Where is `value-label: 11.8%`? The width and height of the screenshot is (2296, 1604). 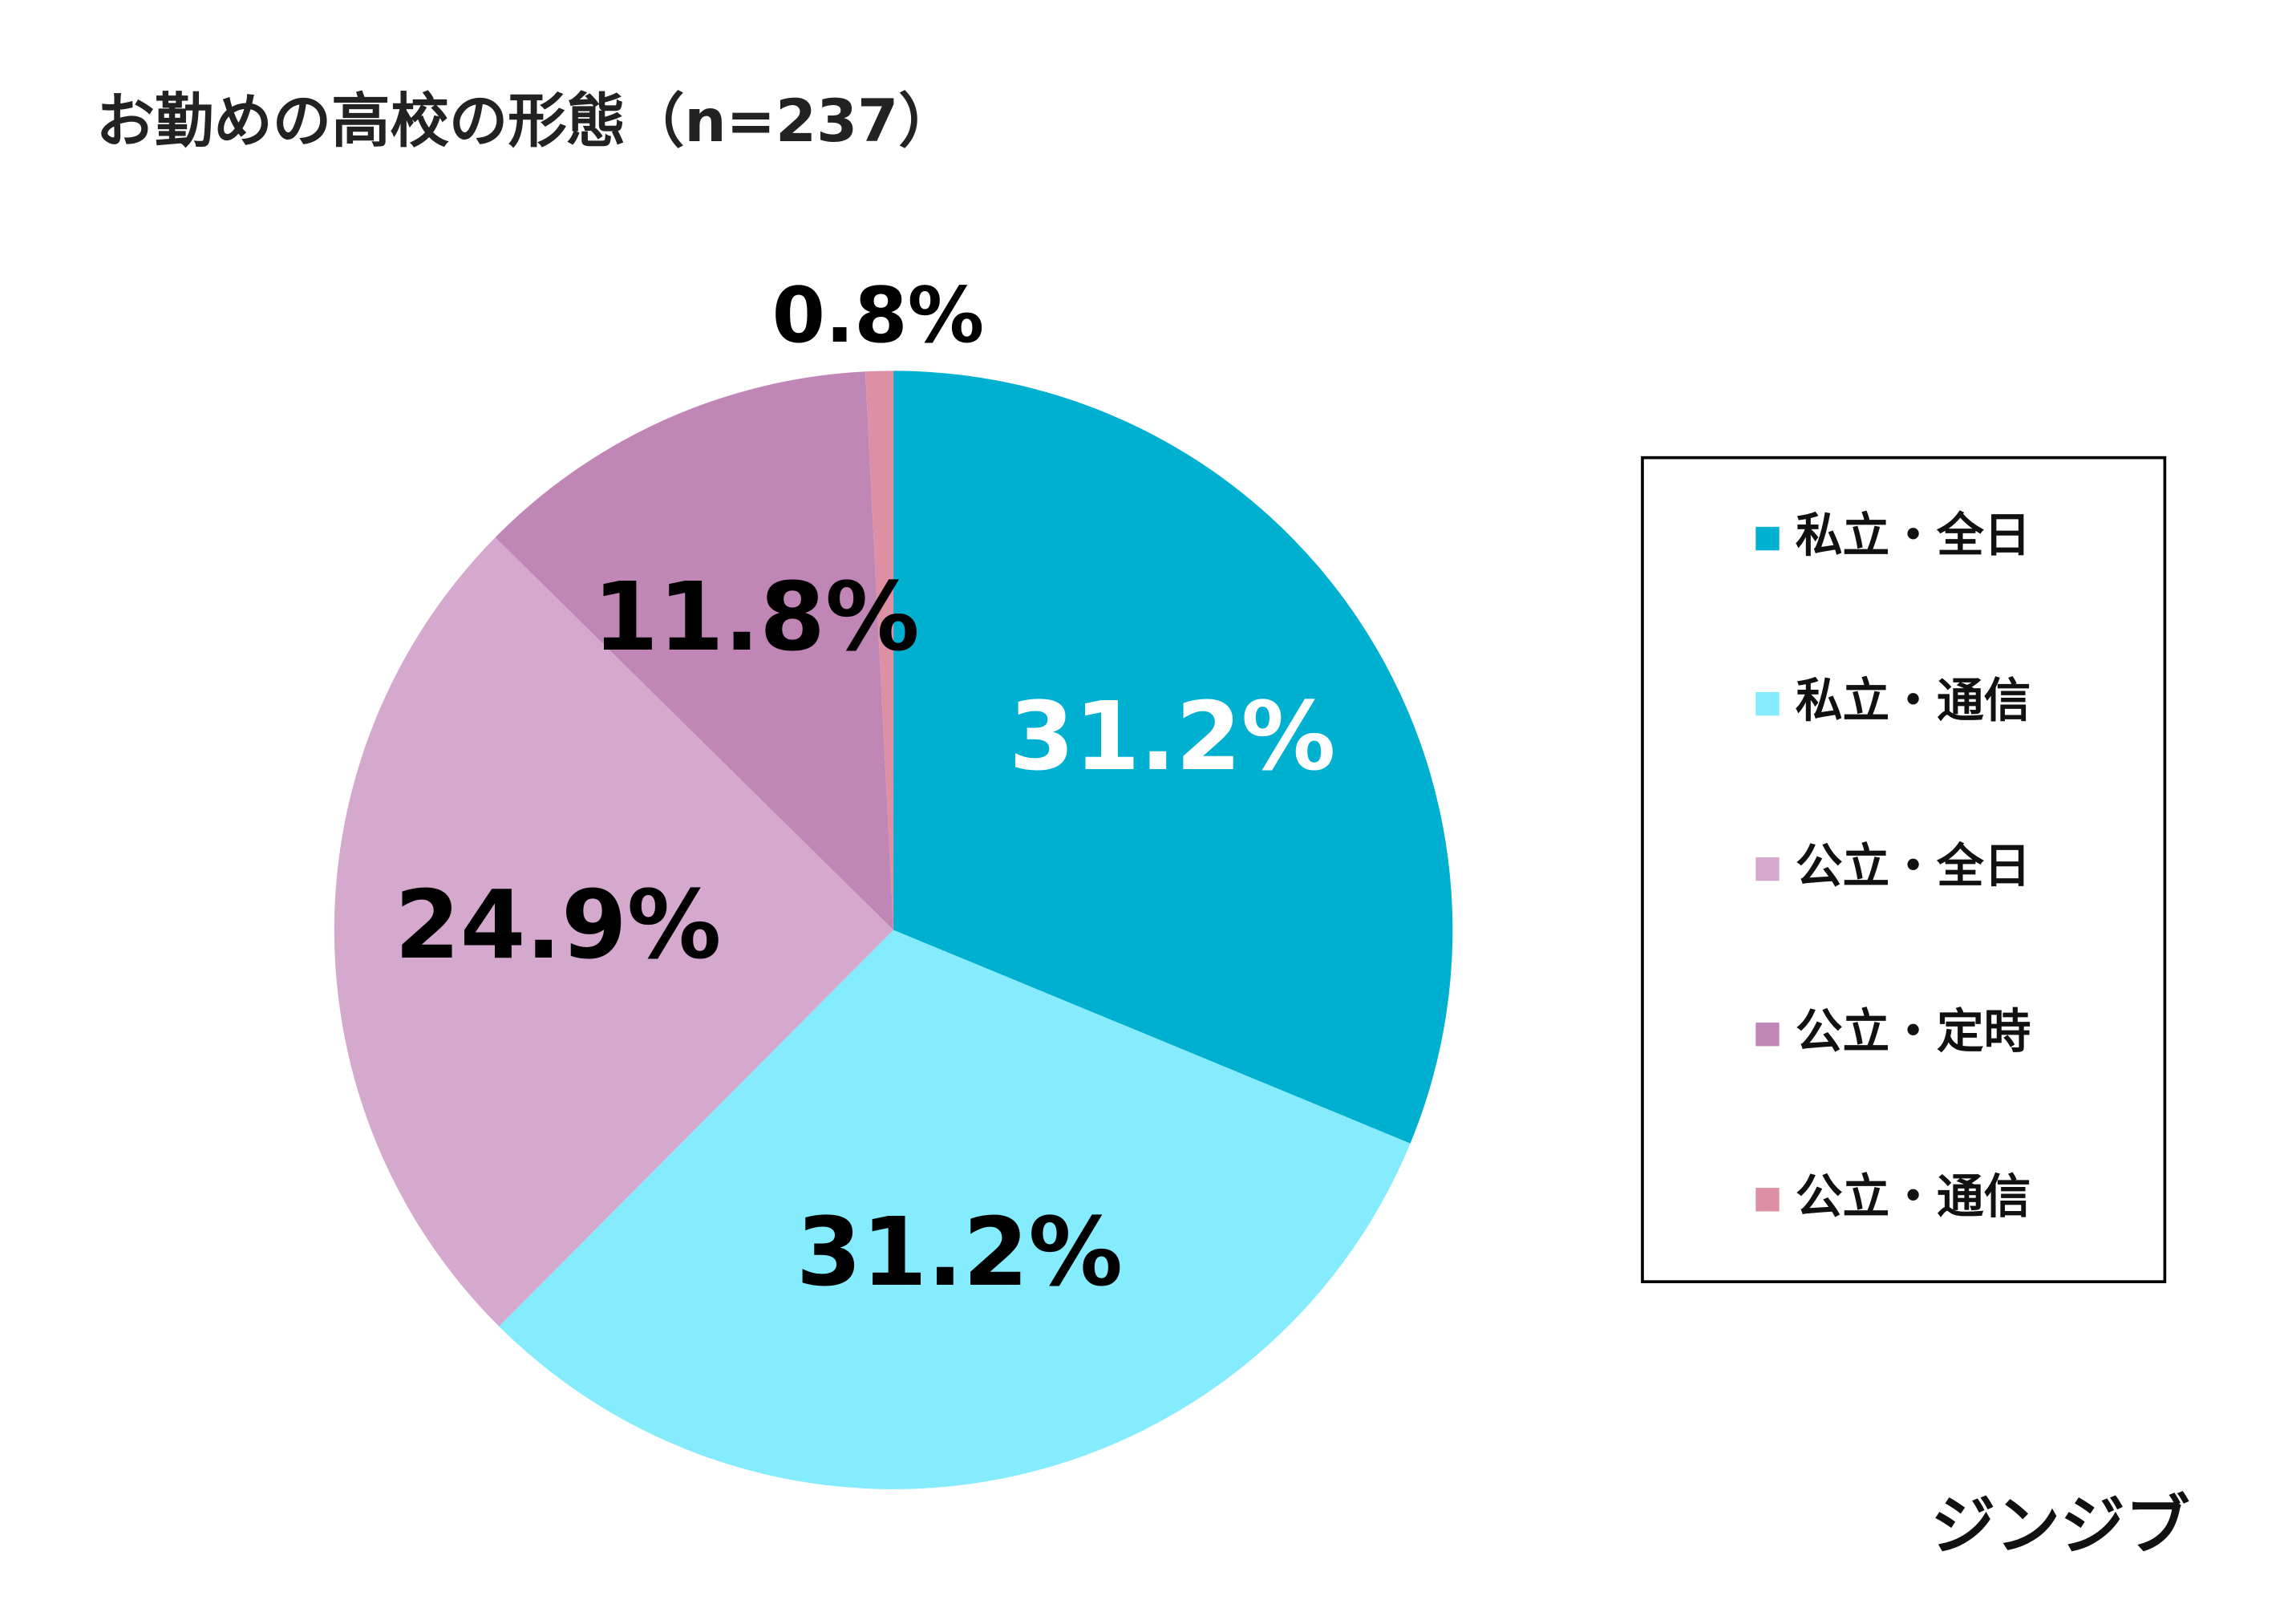
value-label: 11.8% is located at coordinates (756, 617).